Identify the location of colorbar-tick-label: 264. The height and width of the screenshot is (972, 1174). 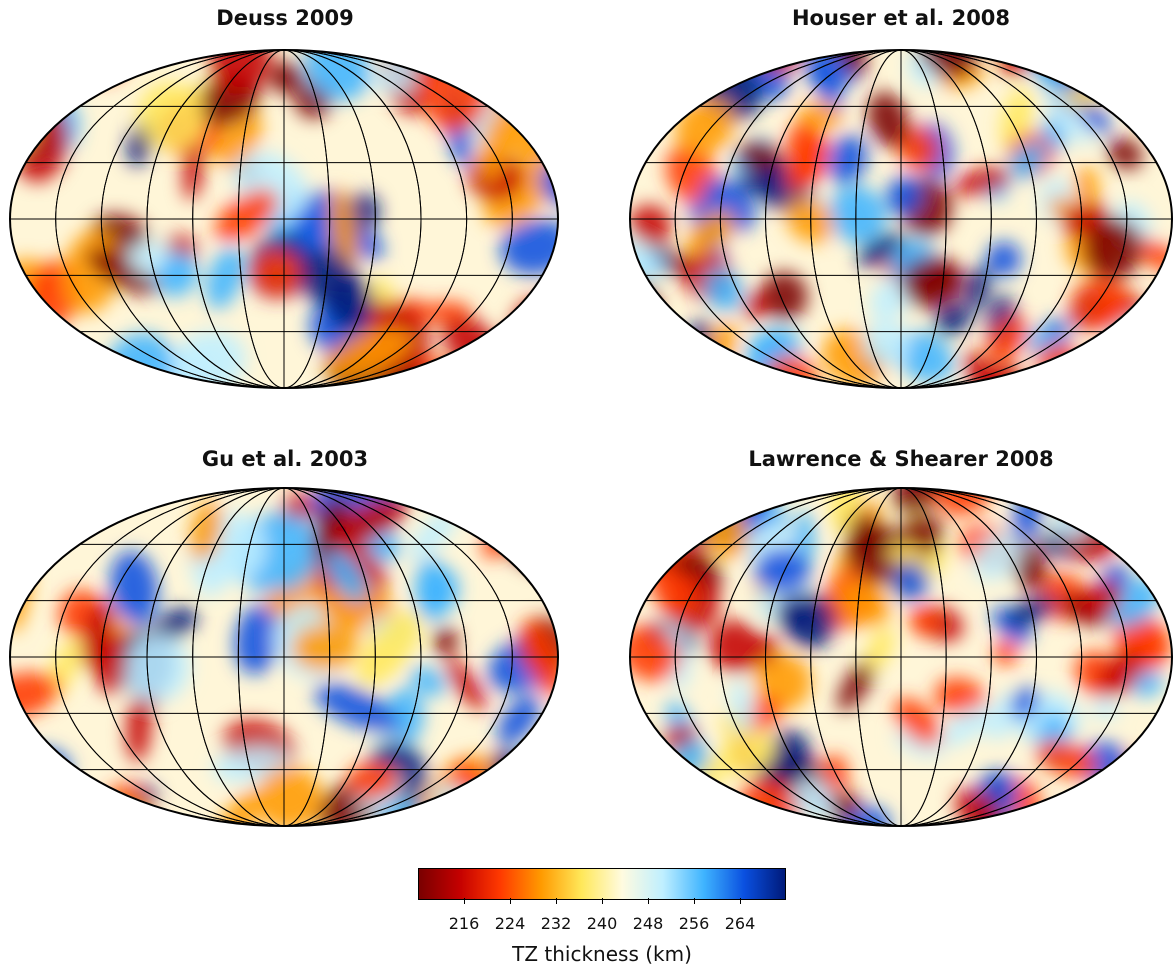
(740, 923).